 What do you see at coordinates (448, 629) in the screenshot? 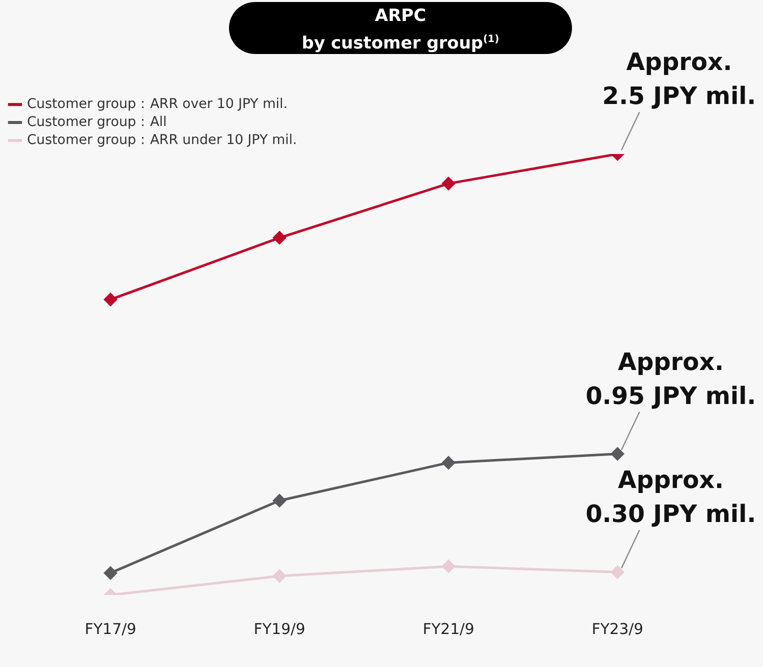
I see `x-tick-label: FY21/9` at bounding box center [448, 629].